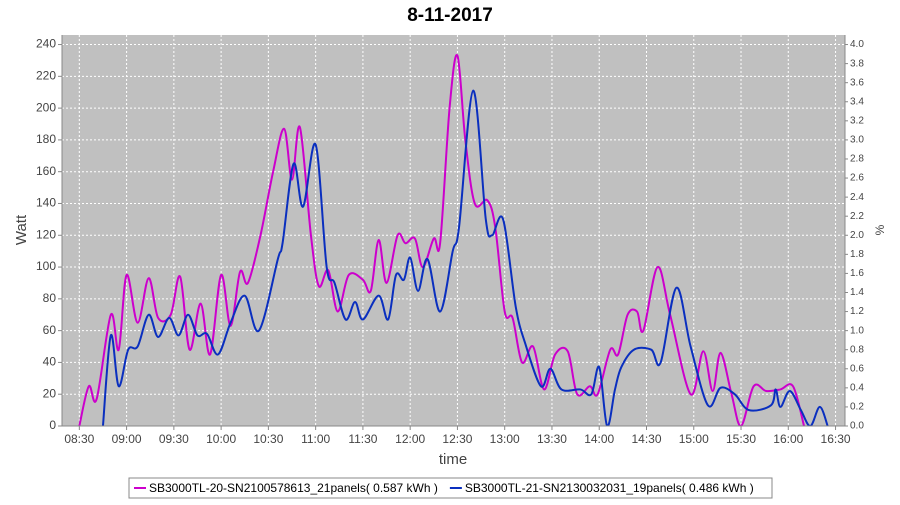 This screenshot has width=900, height=505. What do you see at coordinates (453, 459) in the screenshot?
I see `x-axis-label: time` at bounding box center [453, 459].